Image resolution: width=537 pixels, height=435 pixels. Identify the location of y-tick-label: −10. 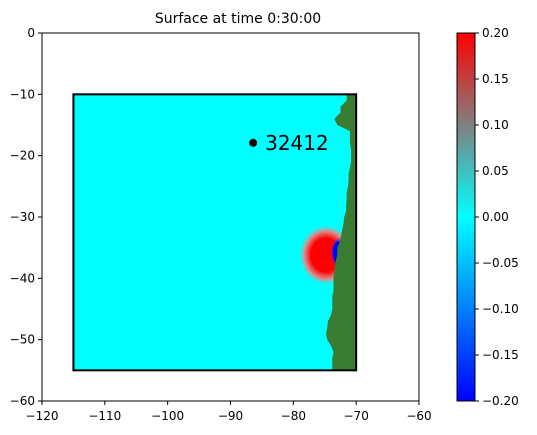
(22, 94).